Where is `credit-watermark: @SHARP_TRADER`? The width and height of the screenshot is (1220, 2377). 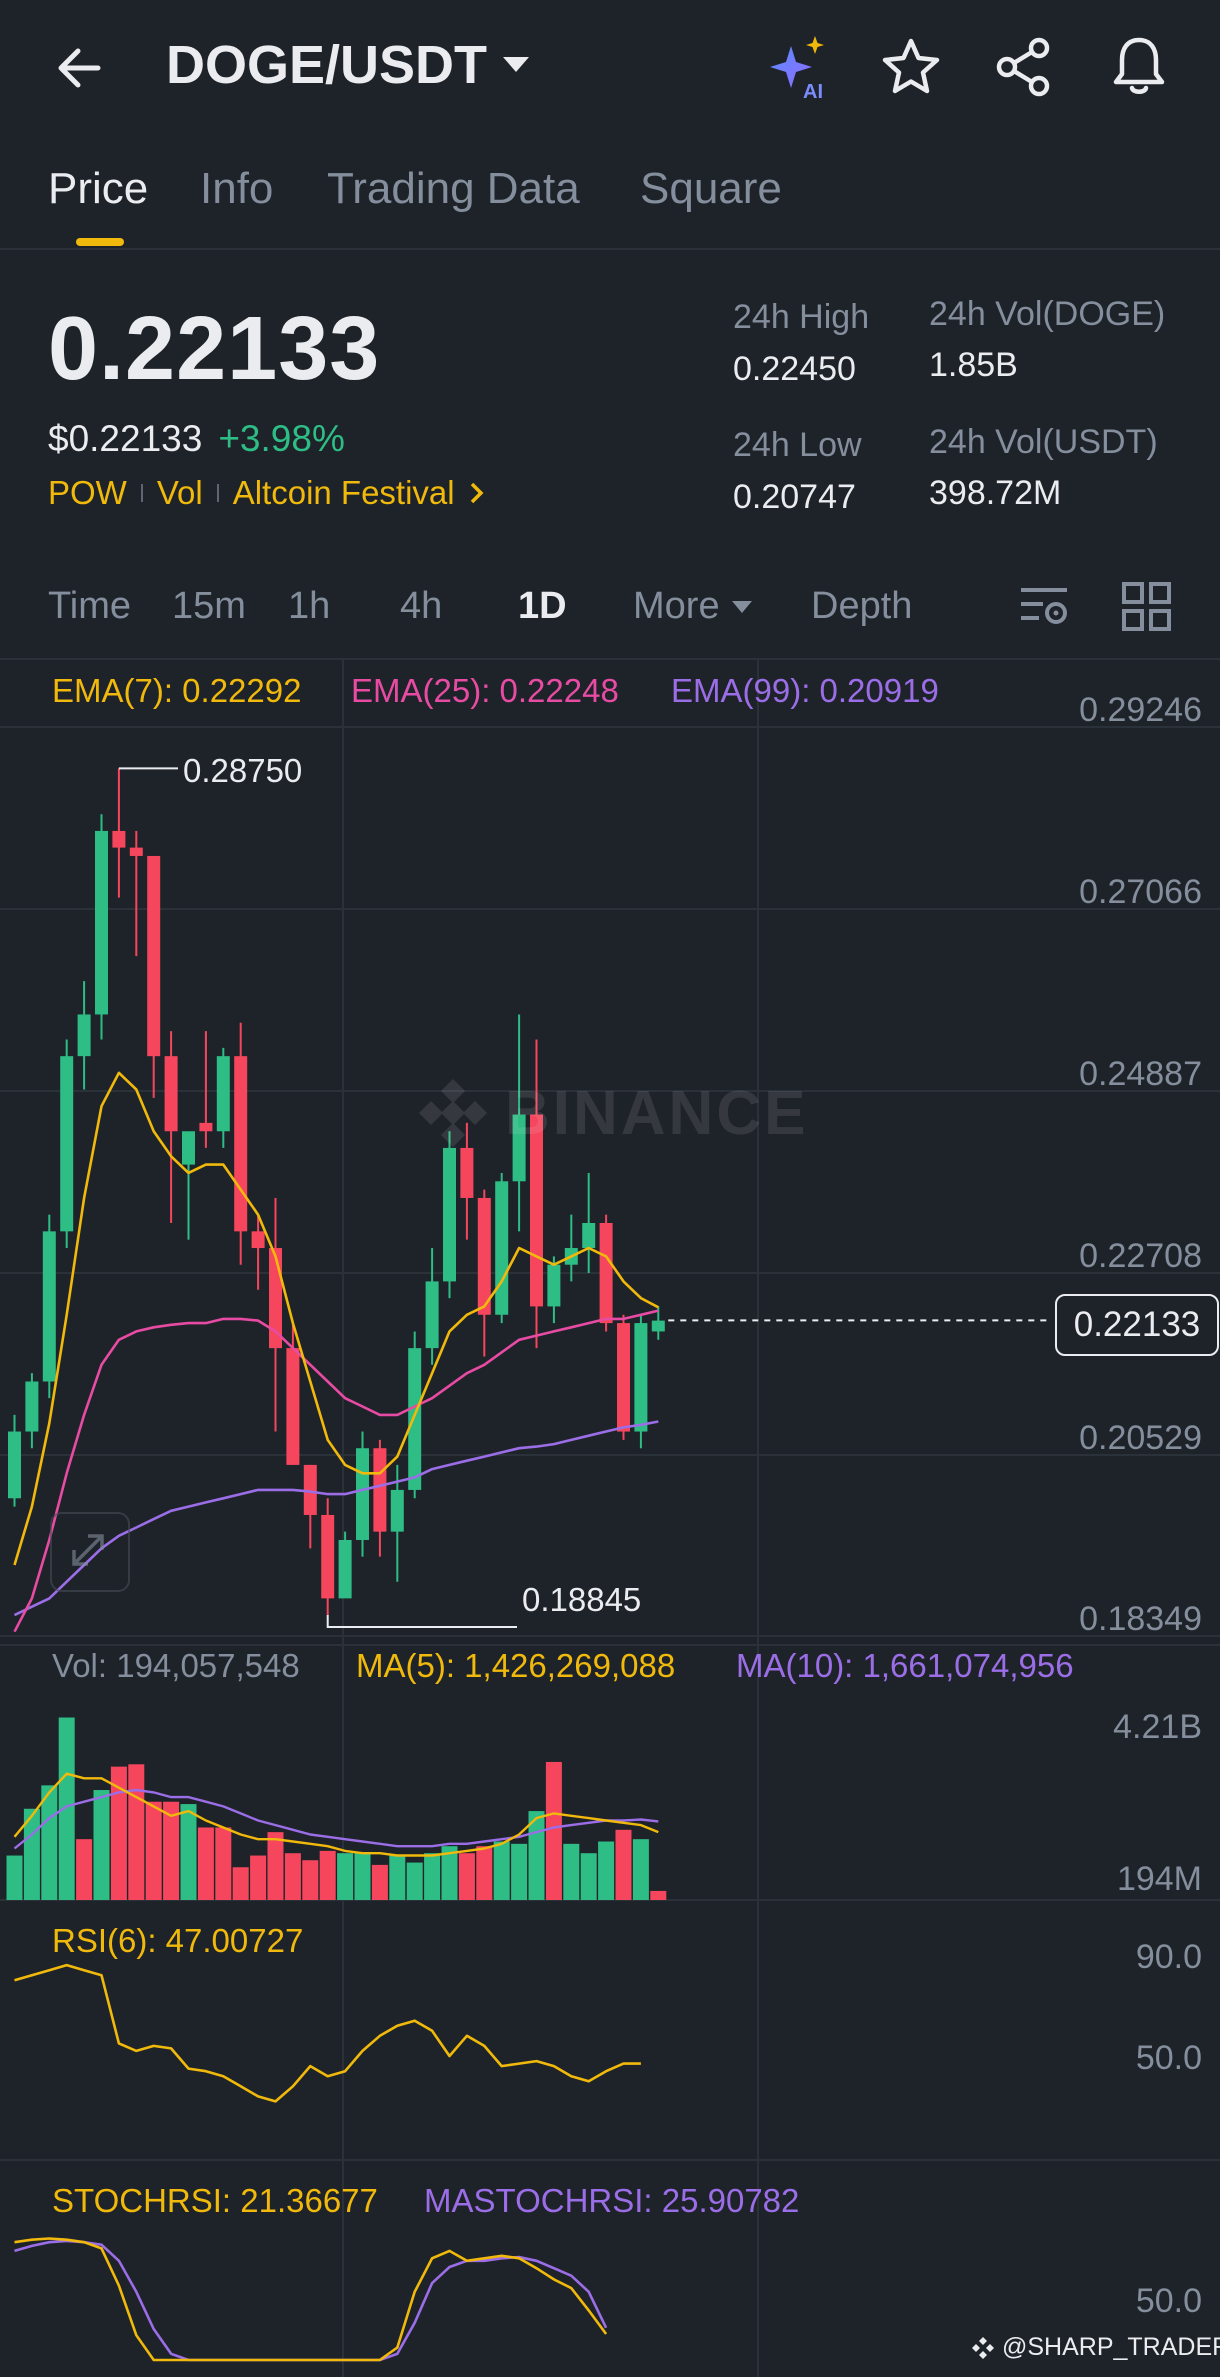 credit-watermark: @SHARP_TRADER is located at coordinates (1095, 2347).